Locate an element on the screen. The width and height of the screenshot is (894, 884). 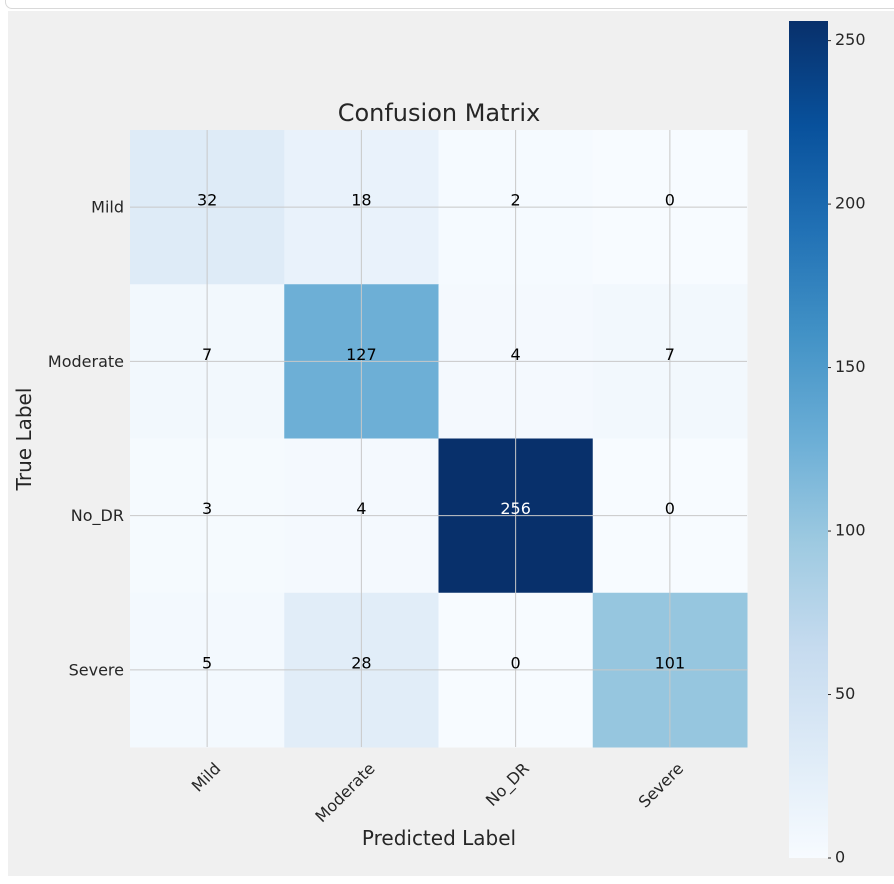
x-axis-ticks: Mild Moderate No_DR Severe is located at coordinates (437, 792).